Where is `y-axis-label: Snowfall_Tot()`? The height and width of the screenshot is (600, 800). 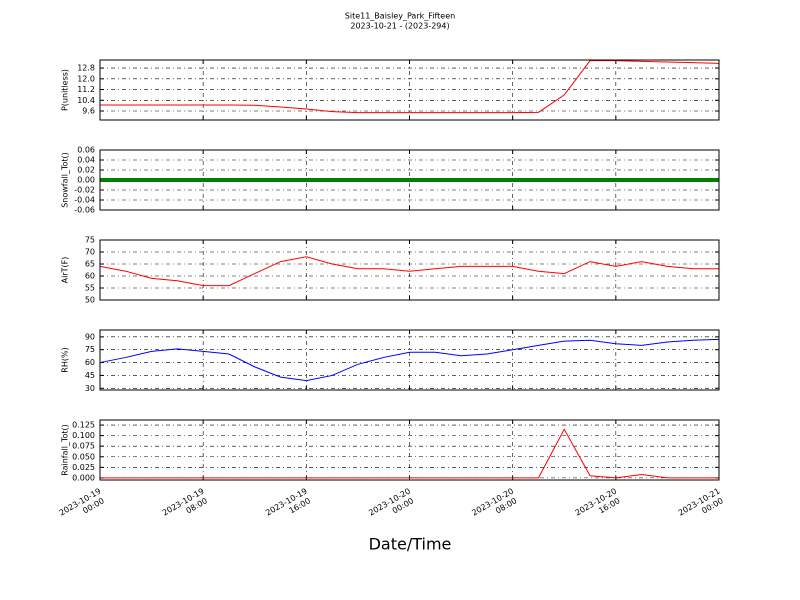
y-axis-label: Snowfall_Tot() is located at coordinates (65, 180).